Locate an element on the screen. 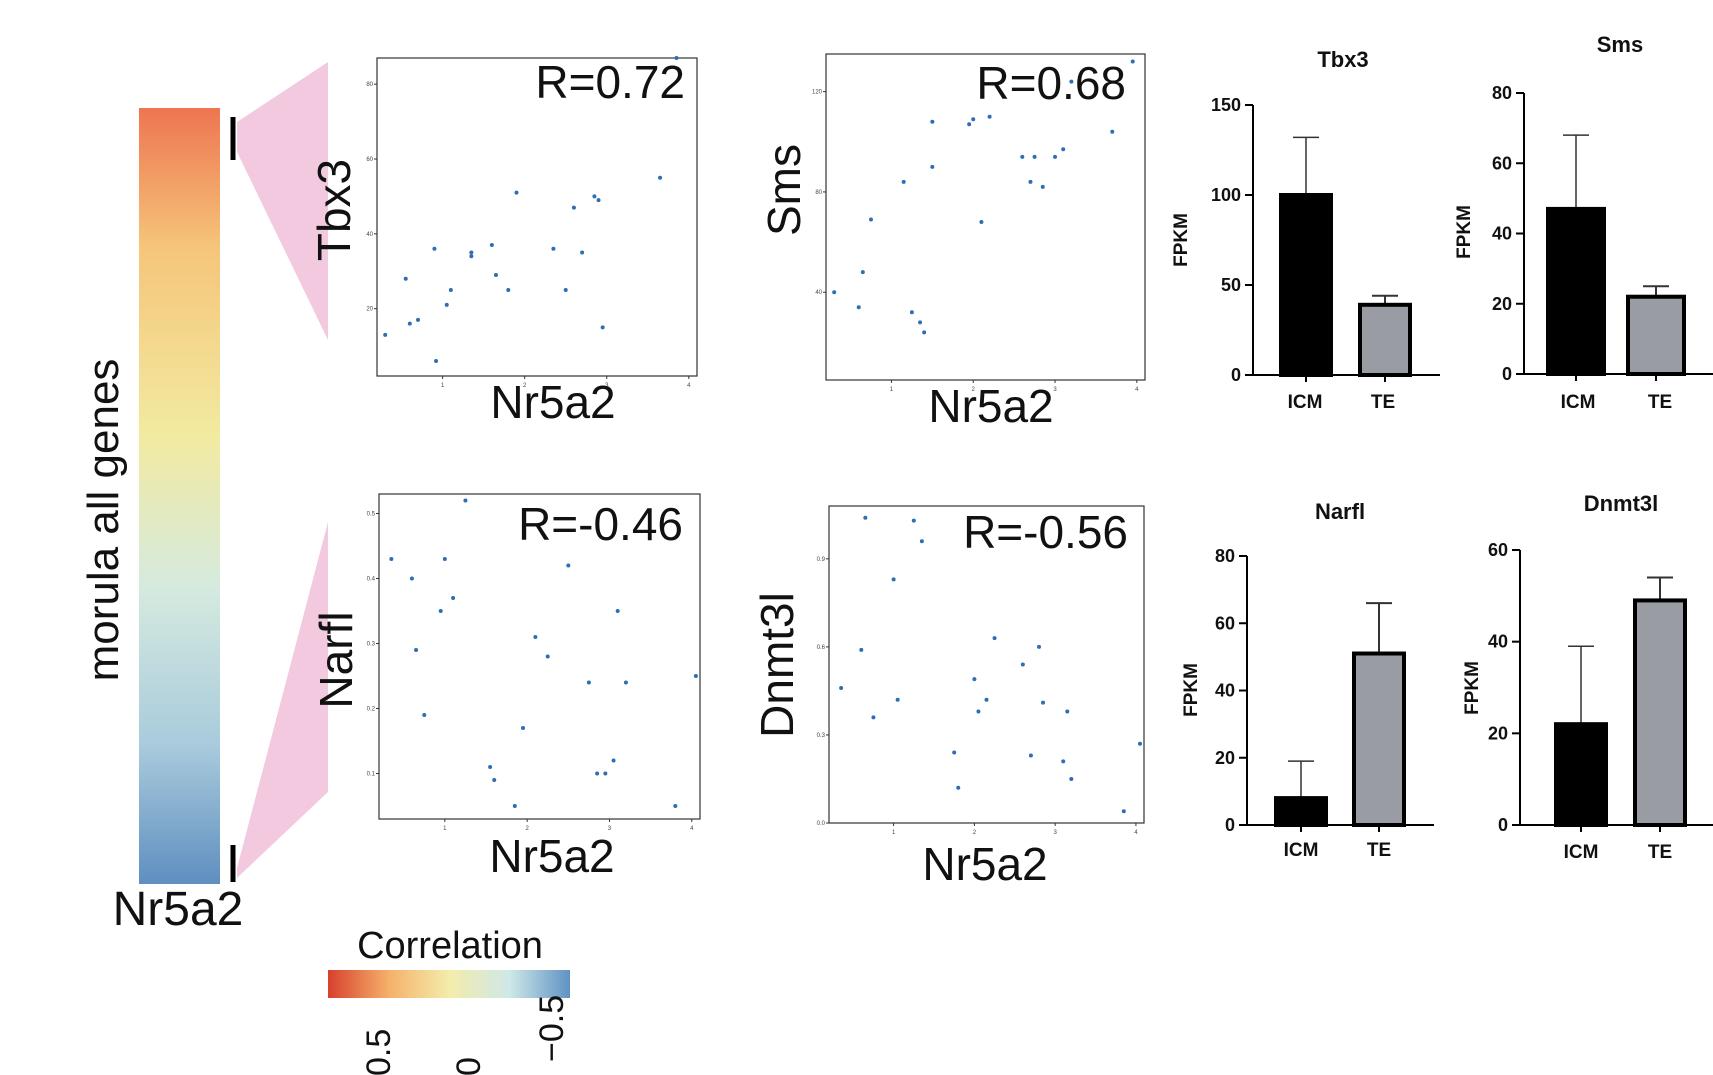 This screenshot has height=1075, width=1713. legend-tick-pos: 0.5 is located at coordinates (379, 1052).